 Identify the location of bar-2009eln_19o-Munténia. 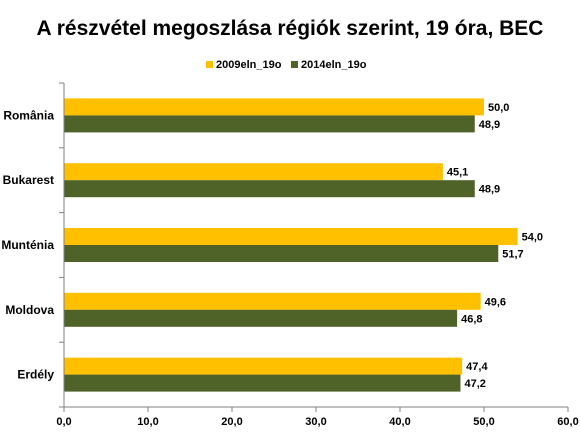
(291, 236).